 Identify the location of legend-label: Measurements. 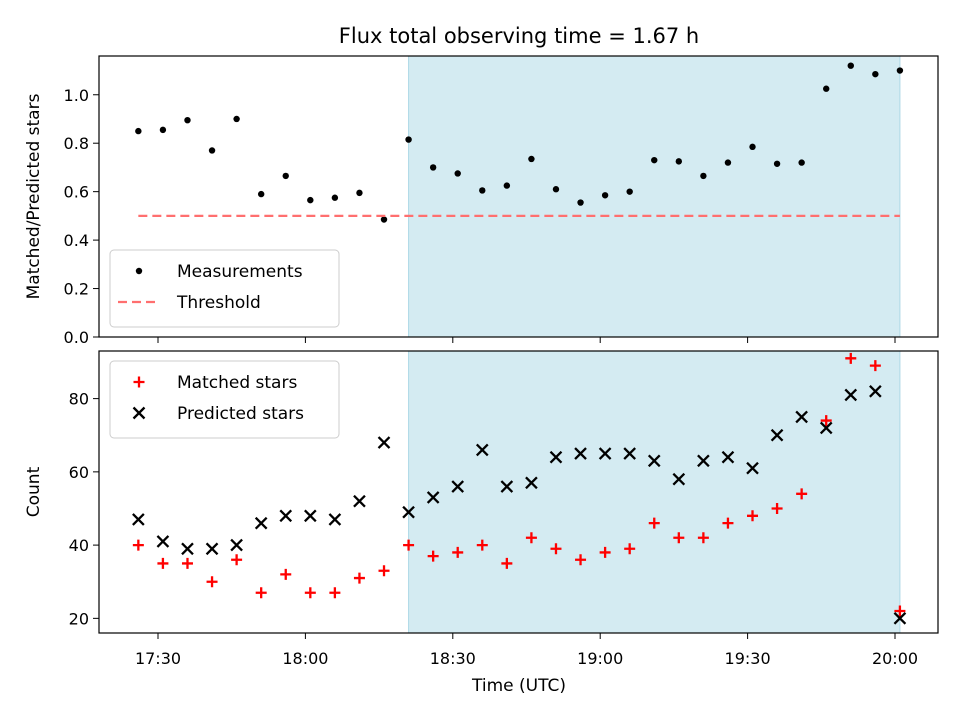
(240, 272).